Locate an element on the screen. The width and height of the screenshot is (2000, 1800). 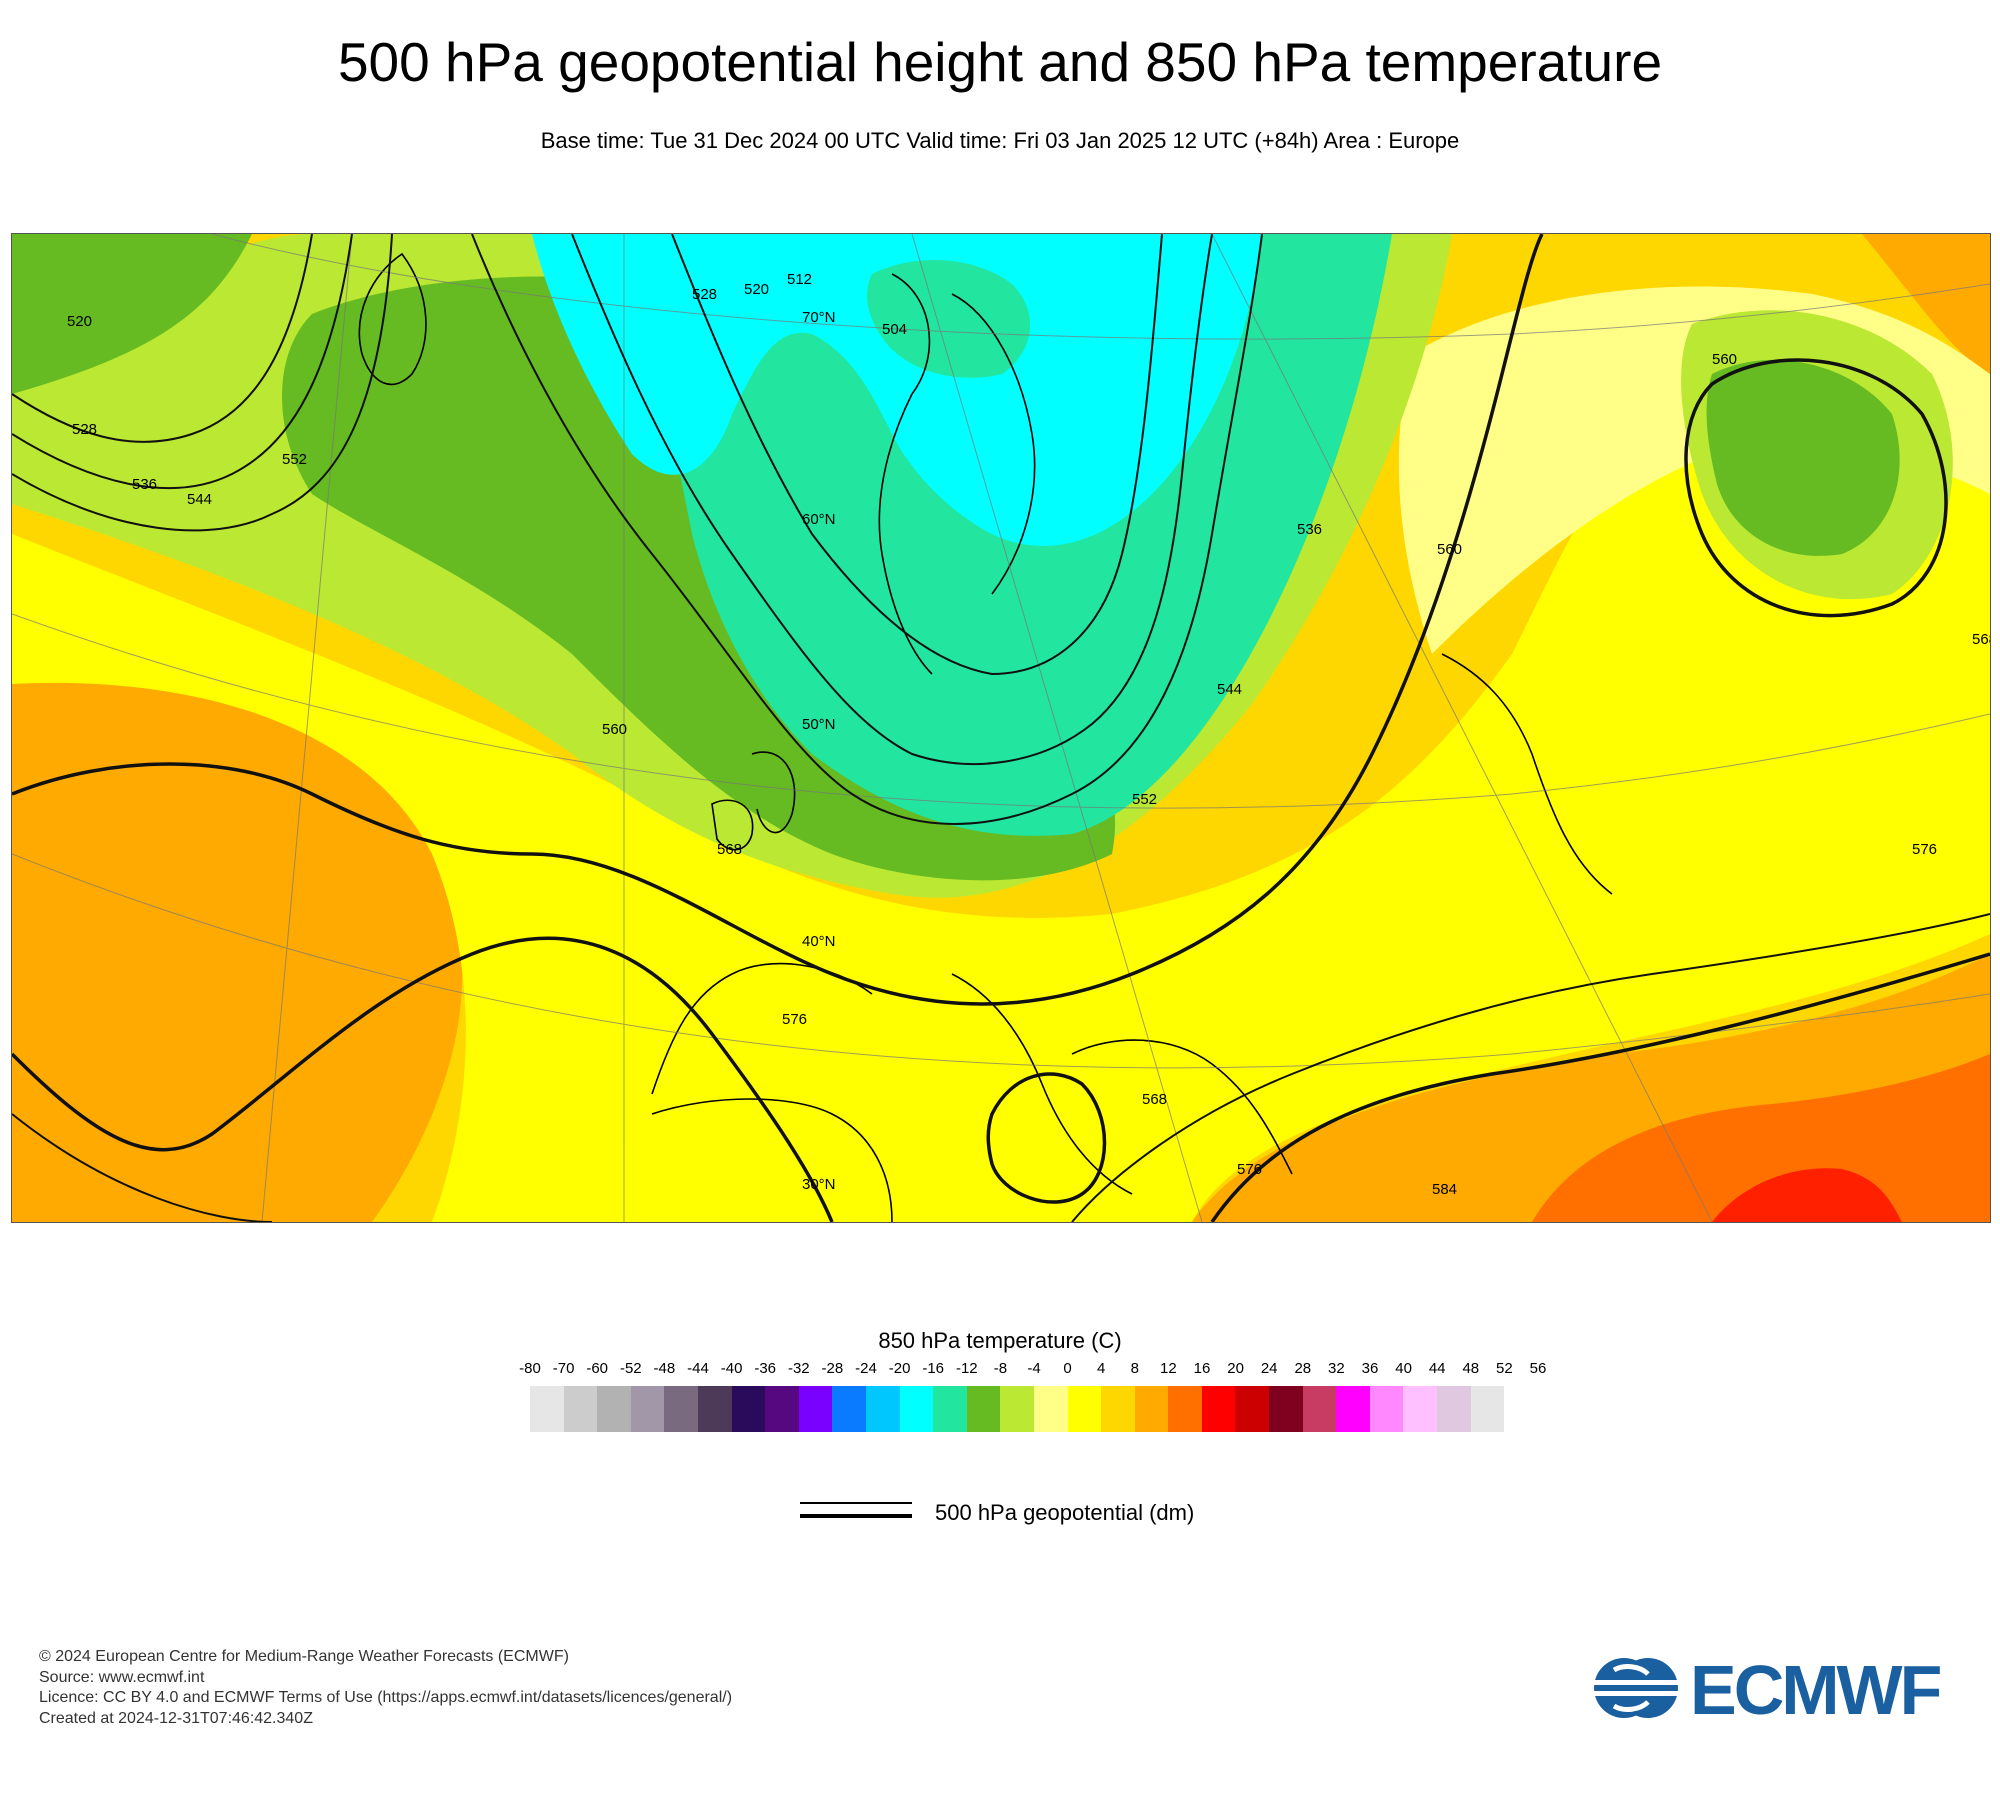
legend-tick-label: -28 is located at coordinates (832, 1368).